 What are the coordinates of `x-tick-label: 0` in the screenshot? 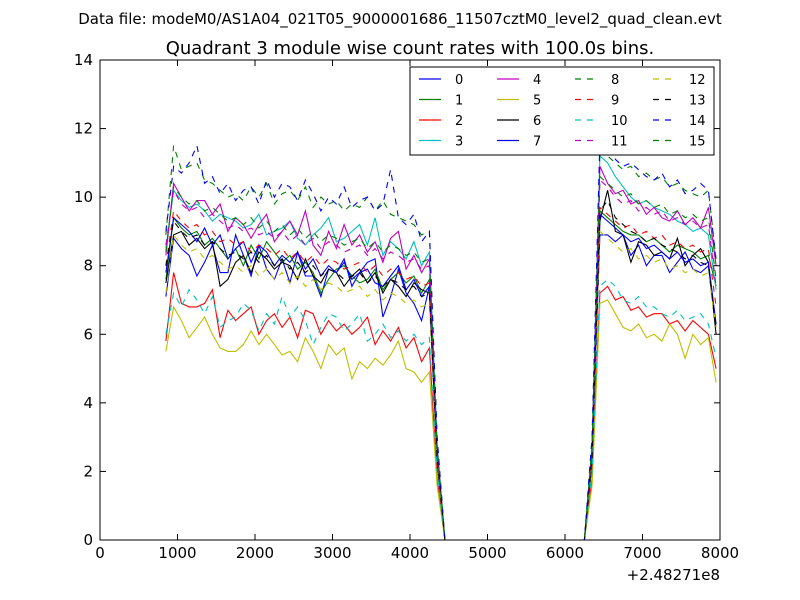 It's located at (100, 553).